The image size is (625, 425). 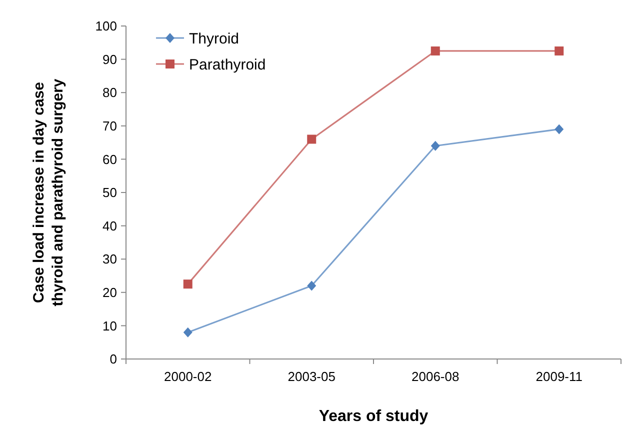 I want to click on y-tick-label: 10, so click(x=109, y=326).